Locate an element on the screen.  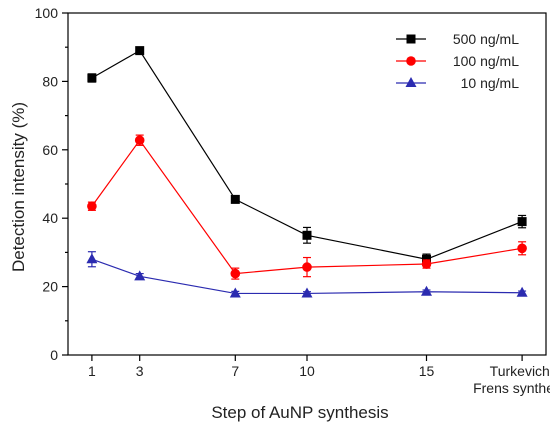
legend: 500 ng/mL 100 ng/mL 10 ng/mL is located at coordinates (457, 61).